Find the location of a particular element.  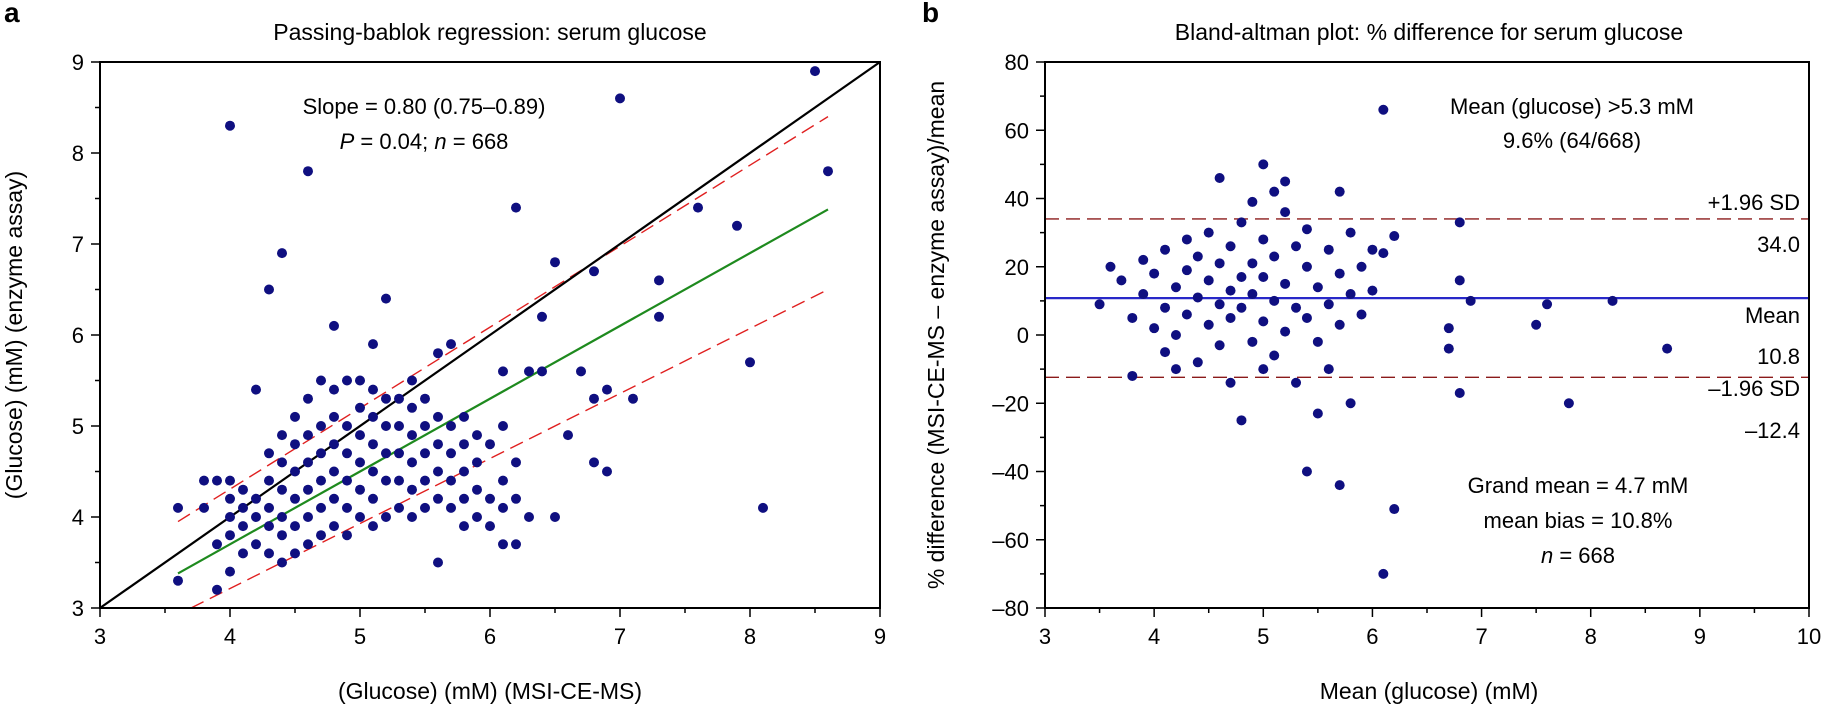

panel-a-y-axis-label: (Glucose) (mM) (enzyme assay) is located at coordinates (14, 335).